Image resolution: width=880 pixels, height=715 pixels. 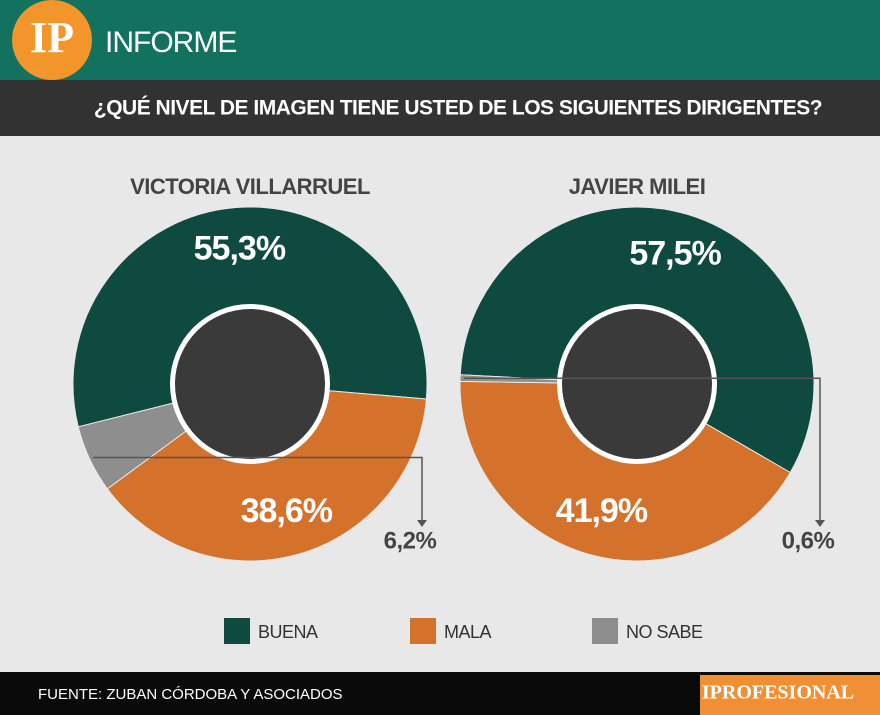 What do you see at coordinates (808, 540) in the screenshot?
I see `value-label: 0,6%` at bounding box center [808, 540].